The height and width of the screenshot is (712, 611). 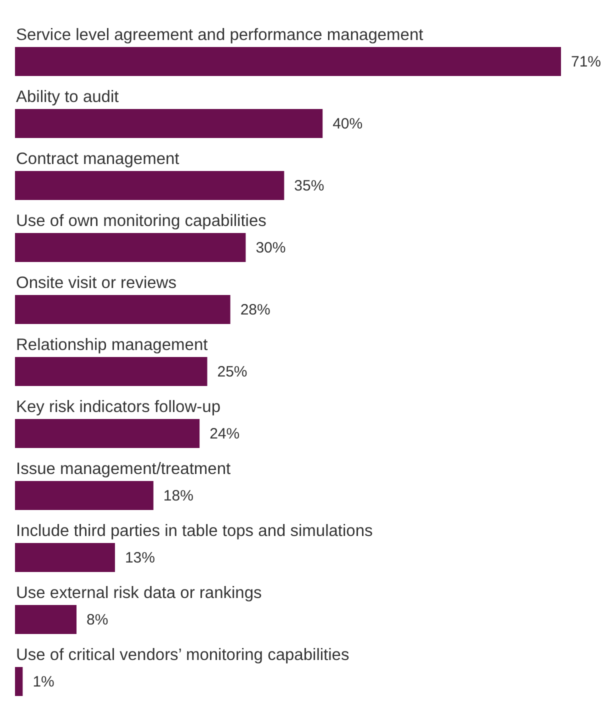 I want to click on data-label: 25%, so click(x=232, y=372).